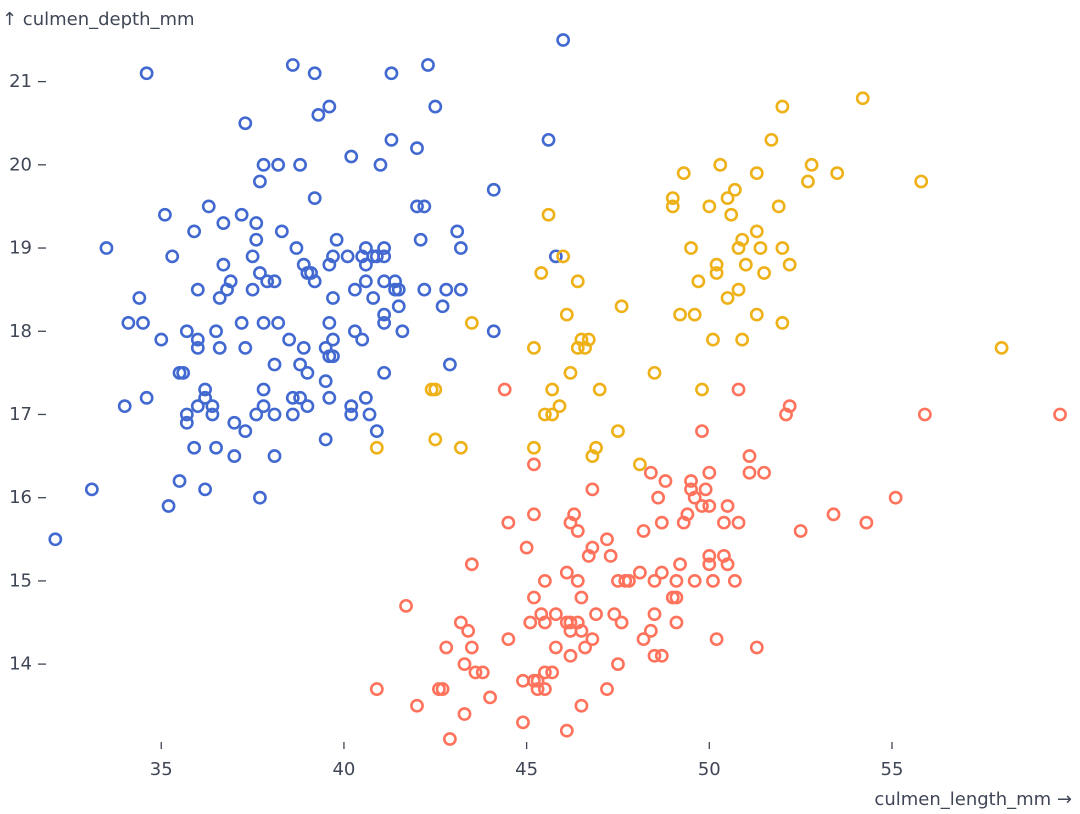 This screenshot has width=1080, height=814. I want to click on y-tick-label: 20, so click(20, 164).